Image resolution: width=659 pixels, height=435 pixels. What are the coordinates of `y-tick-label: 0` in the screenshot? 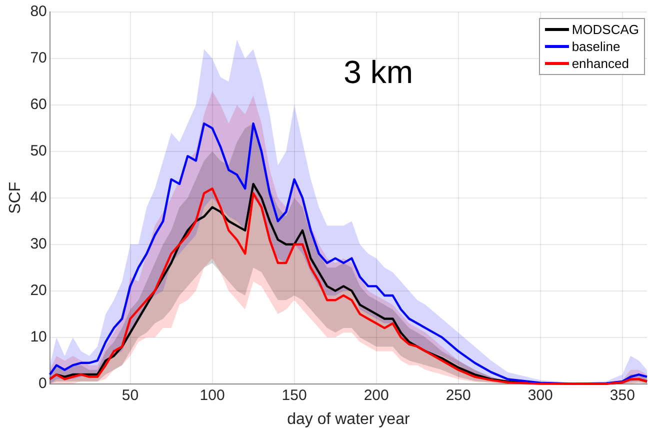 It's located at (42, 383).